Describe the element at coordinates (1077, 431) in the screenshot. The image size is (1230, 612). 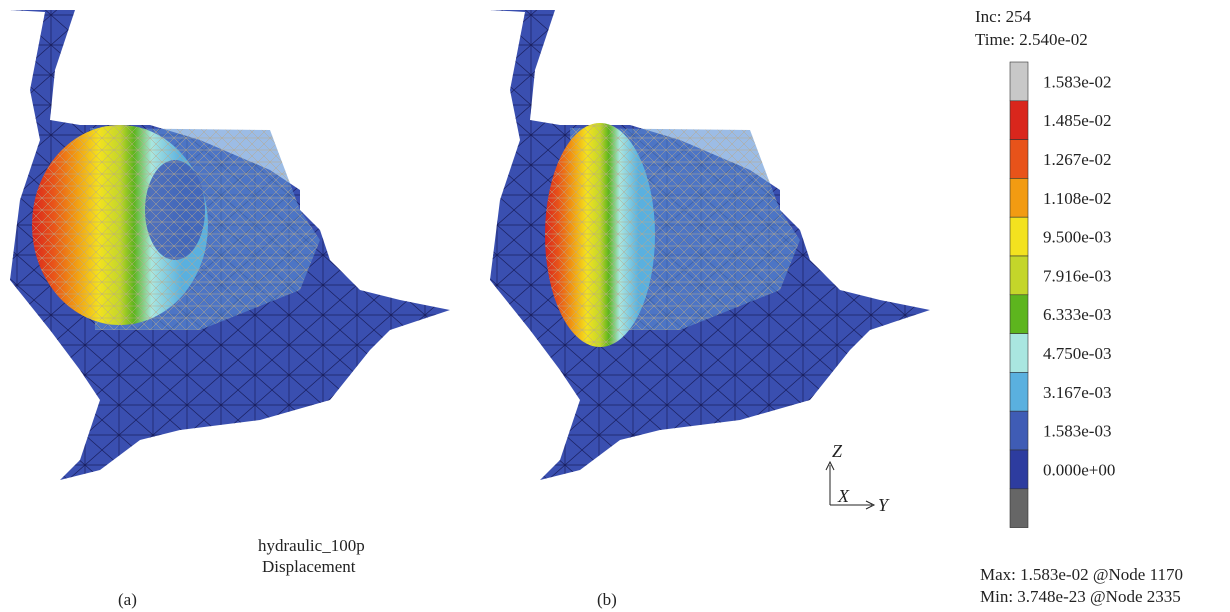
I see `legend-label: 1.583e-03` at that location.